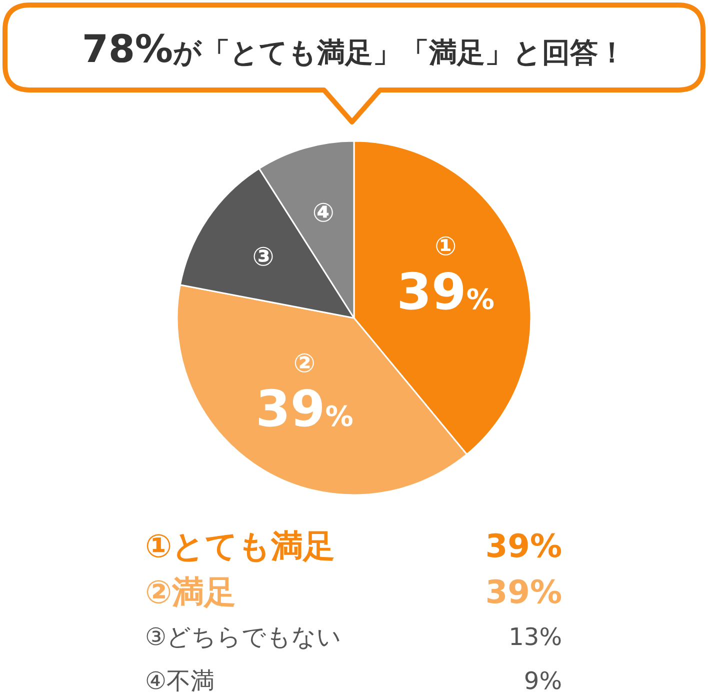  I want to click on text: 13%, so click(535, 637).